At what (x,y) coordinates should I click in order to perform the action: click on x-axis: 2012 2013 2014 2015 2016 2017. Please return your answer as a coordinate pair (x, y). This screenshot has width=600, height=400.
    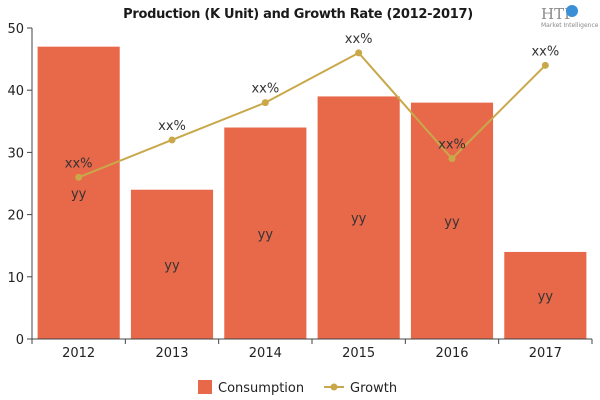
    Looking at the image, I should click on (312, 349).